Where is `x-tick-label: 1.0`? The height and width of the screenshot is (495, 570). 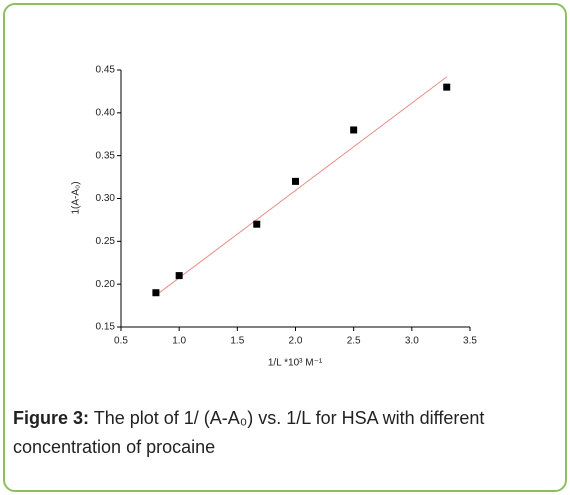
x-tick-label: 1.0 is located at coordinates (179, 341).